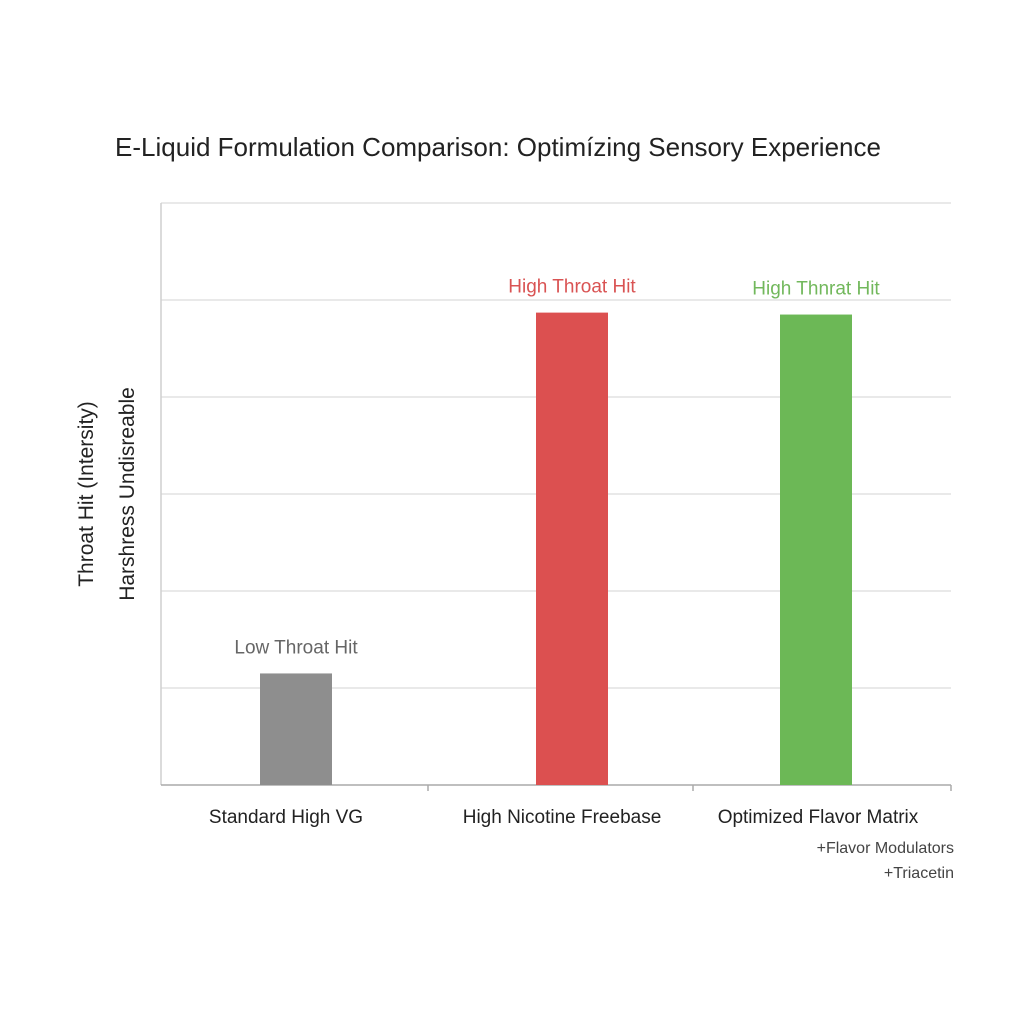 This screenshot has height=1024, width=1024. Describe the element at coordinates (818, 817) in the screenshot. I see `x-tick-label: Optimized Flavor Matrix` at that location.